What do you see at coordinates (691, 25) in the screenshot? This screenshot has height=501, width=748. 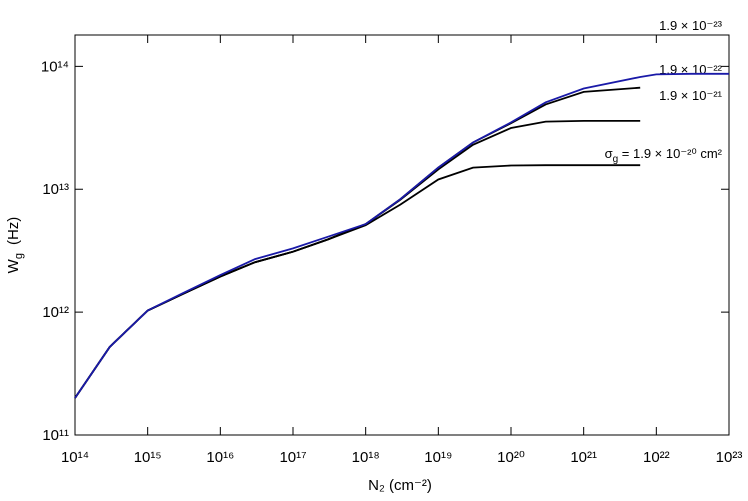 I see `annotation: 1.9 × 10⁻²³` at bounding box center [691, 25].